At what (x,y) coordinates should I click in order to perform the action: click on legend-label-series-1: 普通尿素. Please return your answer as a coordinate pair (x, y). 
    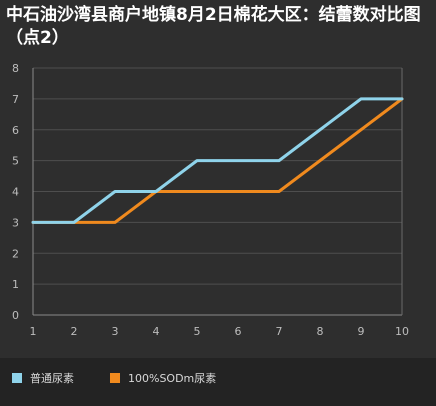
    Looking at the image, I should click on (52, 378).